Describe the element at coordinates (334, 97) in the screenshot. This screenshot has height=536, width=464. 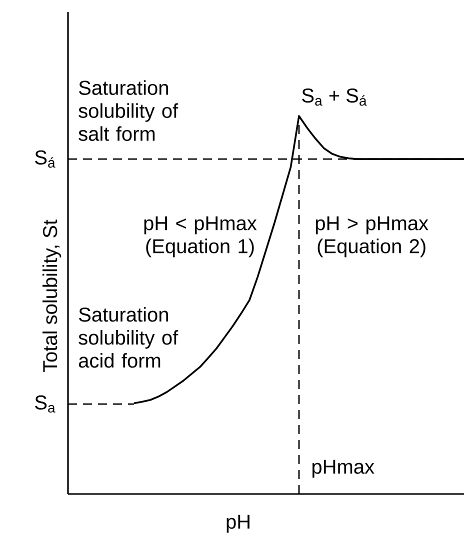
I see `text: S$_{a}$ + S$_{á}$` at that location.